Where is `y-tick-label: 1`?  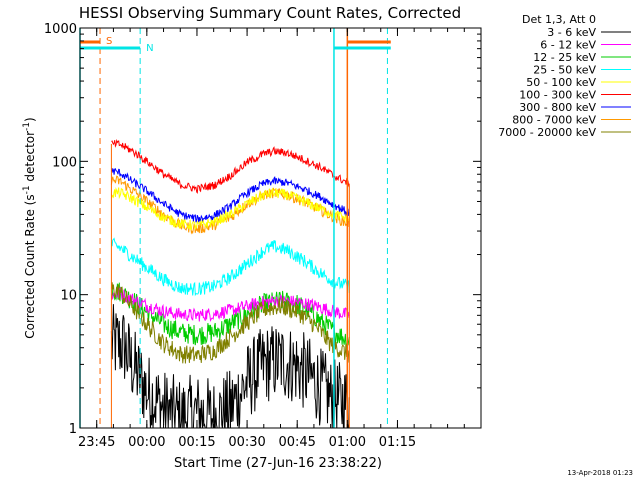 y-tick-label: 1 is located at coordinates (73, 429).